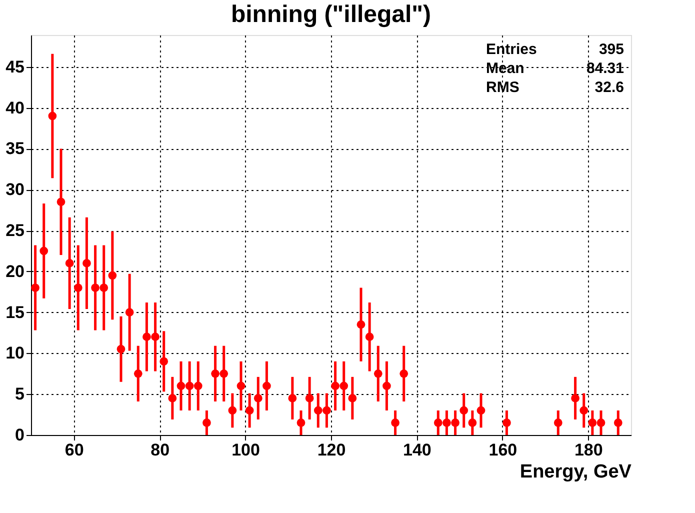  Describe the element at coordinates (503, 87) in the screenshot. I see `annotation: RMS` at that location.